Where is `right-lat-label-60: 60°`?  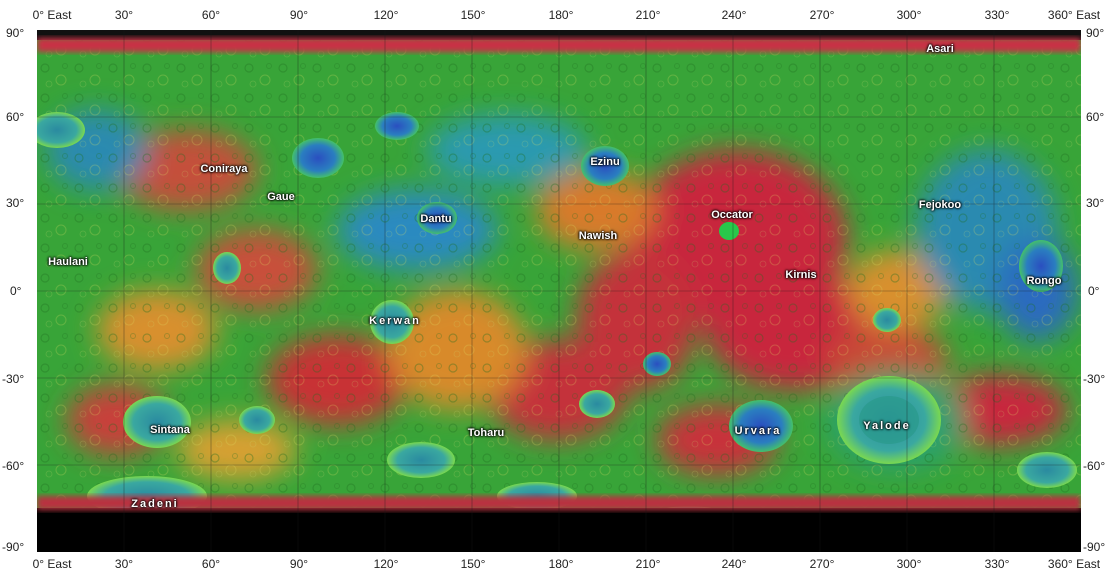
right-lat-label-60: 60° is located at coordinates (1095, 117).